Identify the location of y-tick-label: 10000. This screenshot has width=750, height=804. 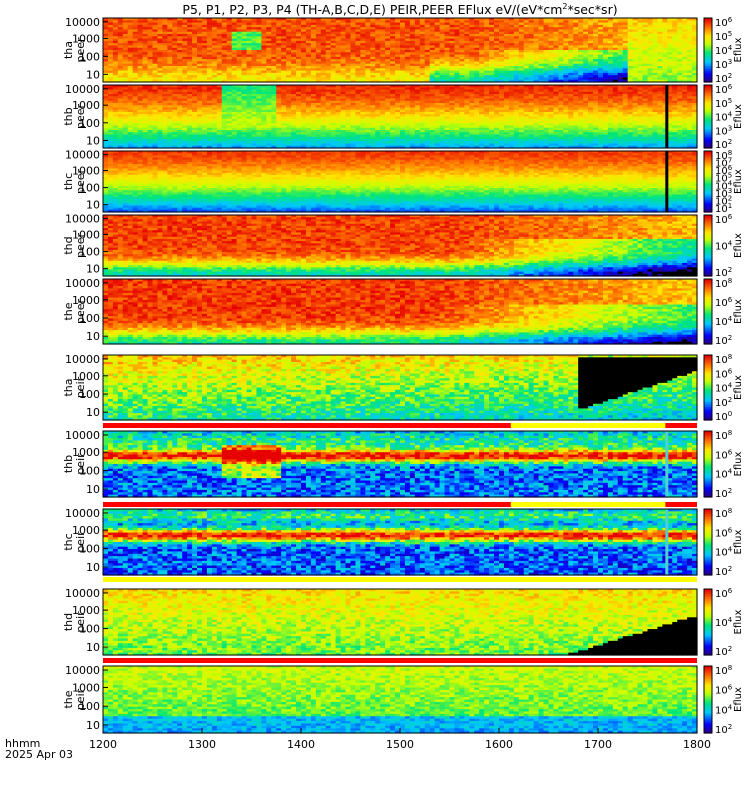
(82, 22).